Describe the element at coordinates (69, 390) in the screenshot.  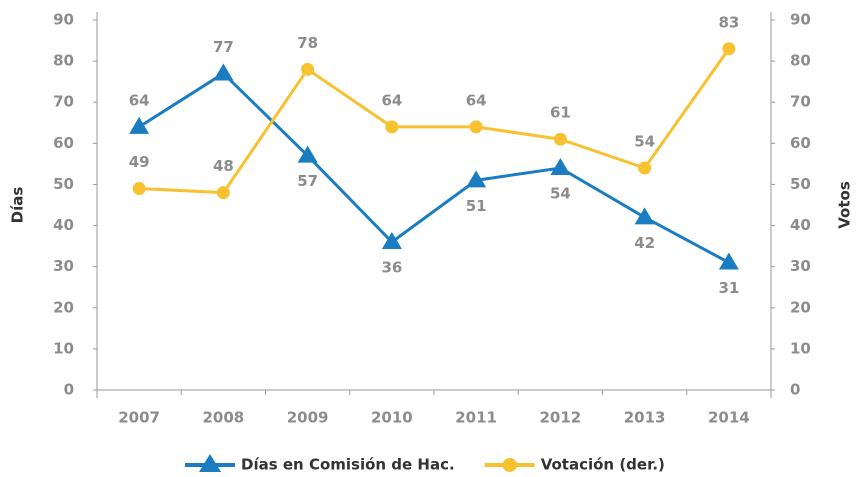
I see `y-tick-label: 0` at that location.